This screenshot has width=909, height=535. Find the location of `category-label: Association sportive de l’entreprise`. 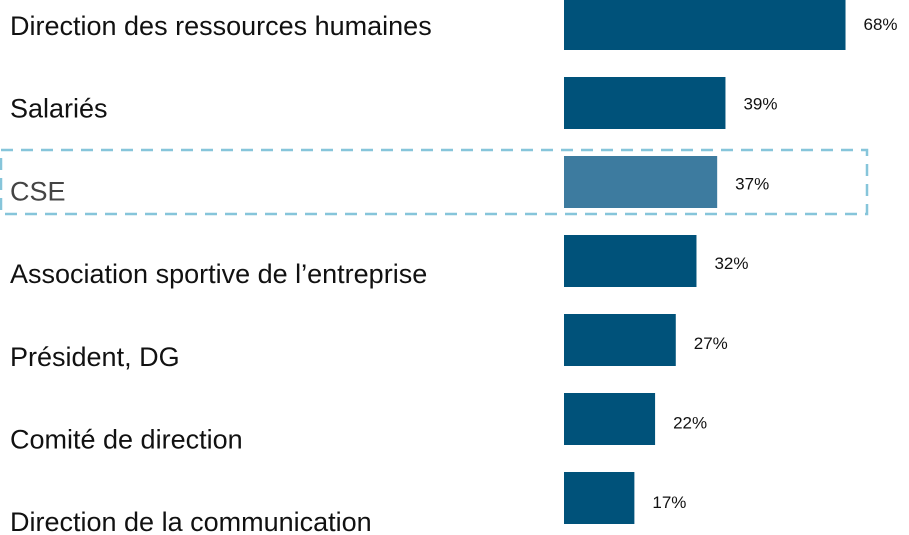

category-label: Association sportive de l’entreprise is located at coordinates (218, 274).